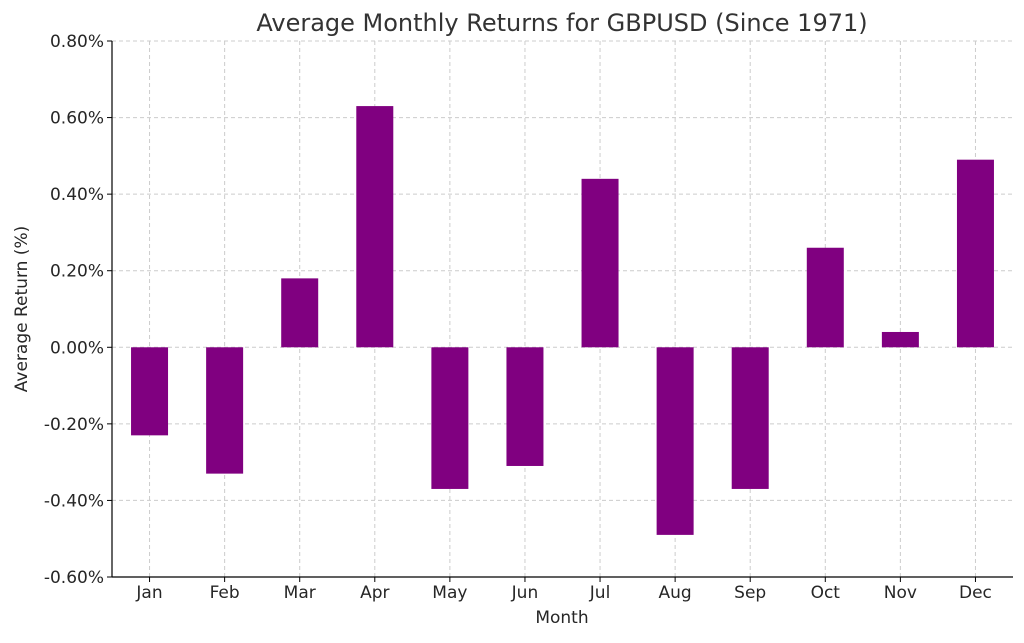  I want to click on x-tick-label: Jun, so click(525, 593).